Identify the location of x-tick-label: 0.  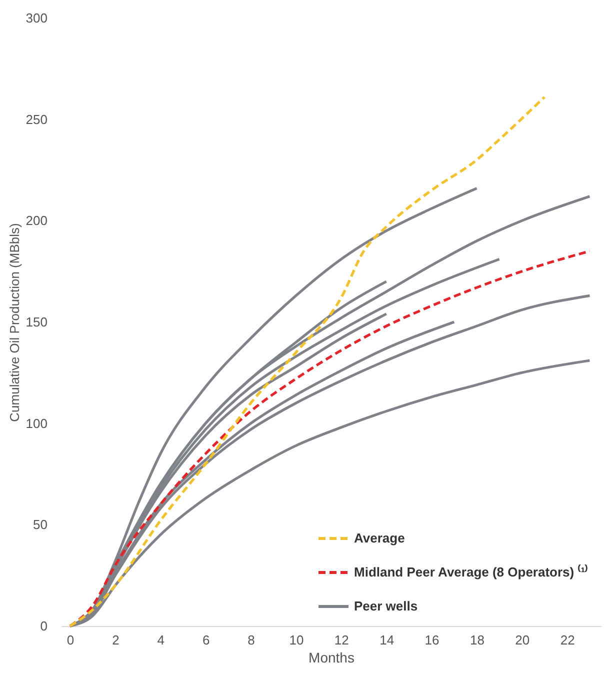
(70, 640).